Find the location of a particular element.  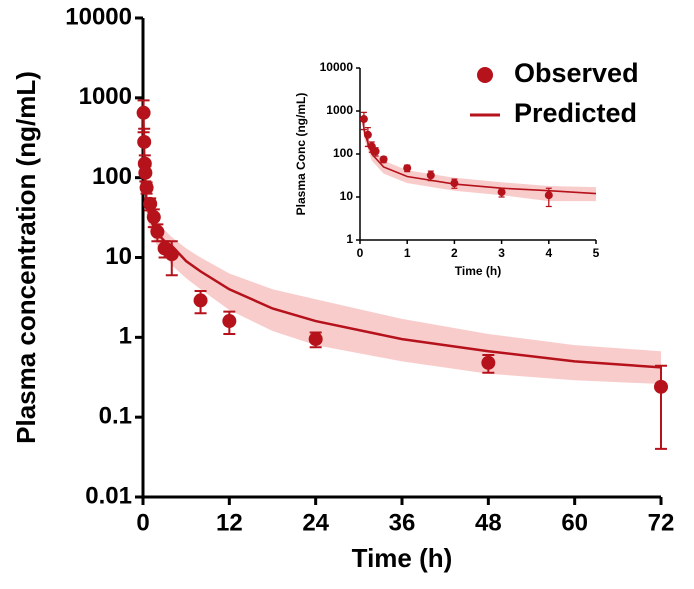

y-axis-label: Plasma Conc (ng/mL) is located at coordinates (301, 154).